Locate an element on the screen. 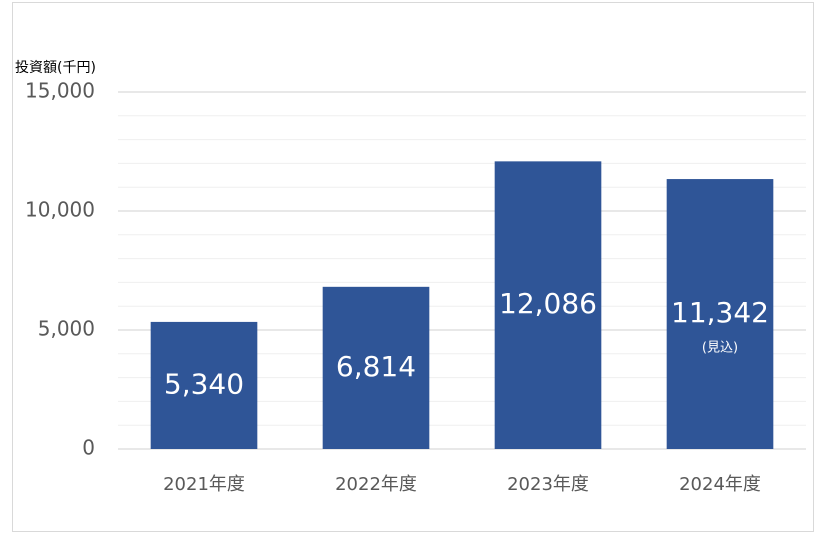 The height and width of the screenshot is (534, 817). y-tick-label: 5,000 is located at coordinates (66, 329).